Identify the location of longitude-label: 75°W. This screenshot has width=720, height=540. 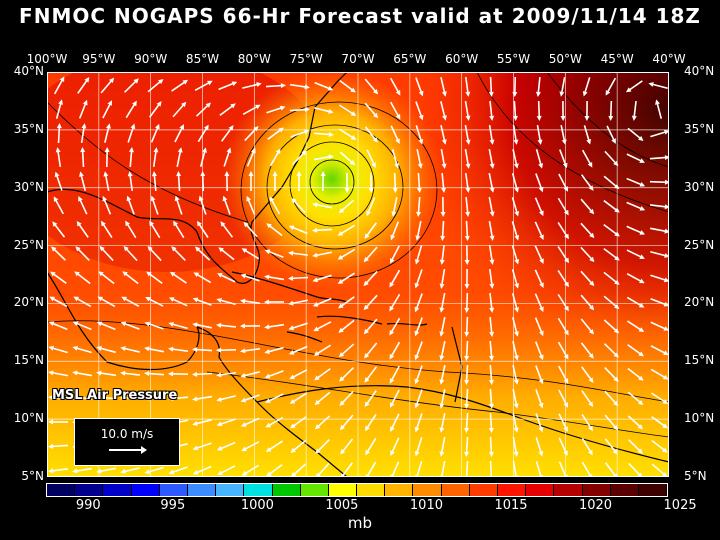
(306, 59).